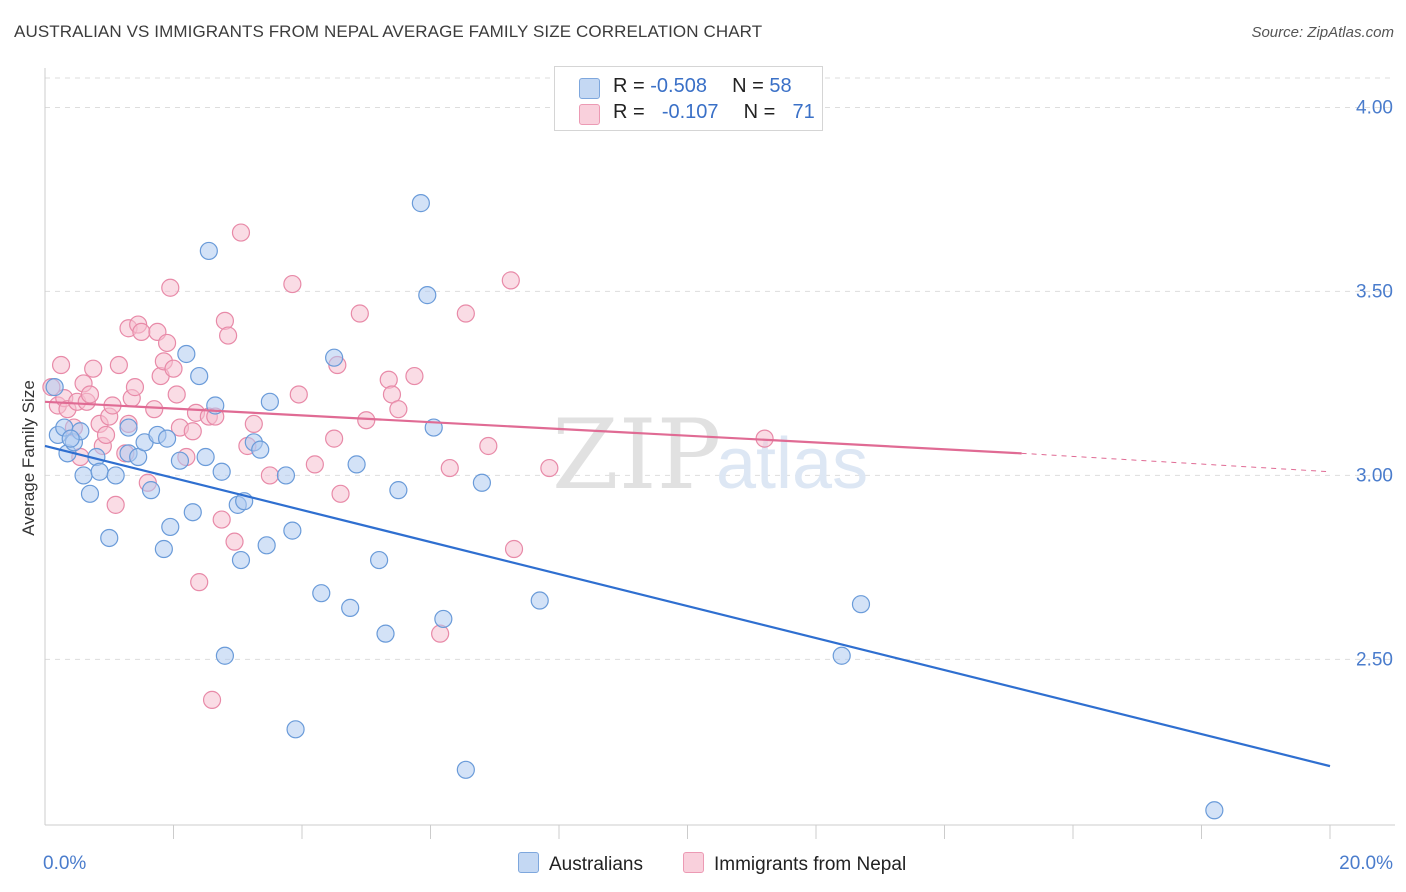  What do you see at coordinates (64, 863) in the screenshot?
I see `x-tick-label-min: 0.0%` at bounding box center [64, 863].